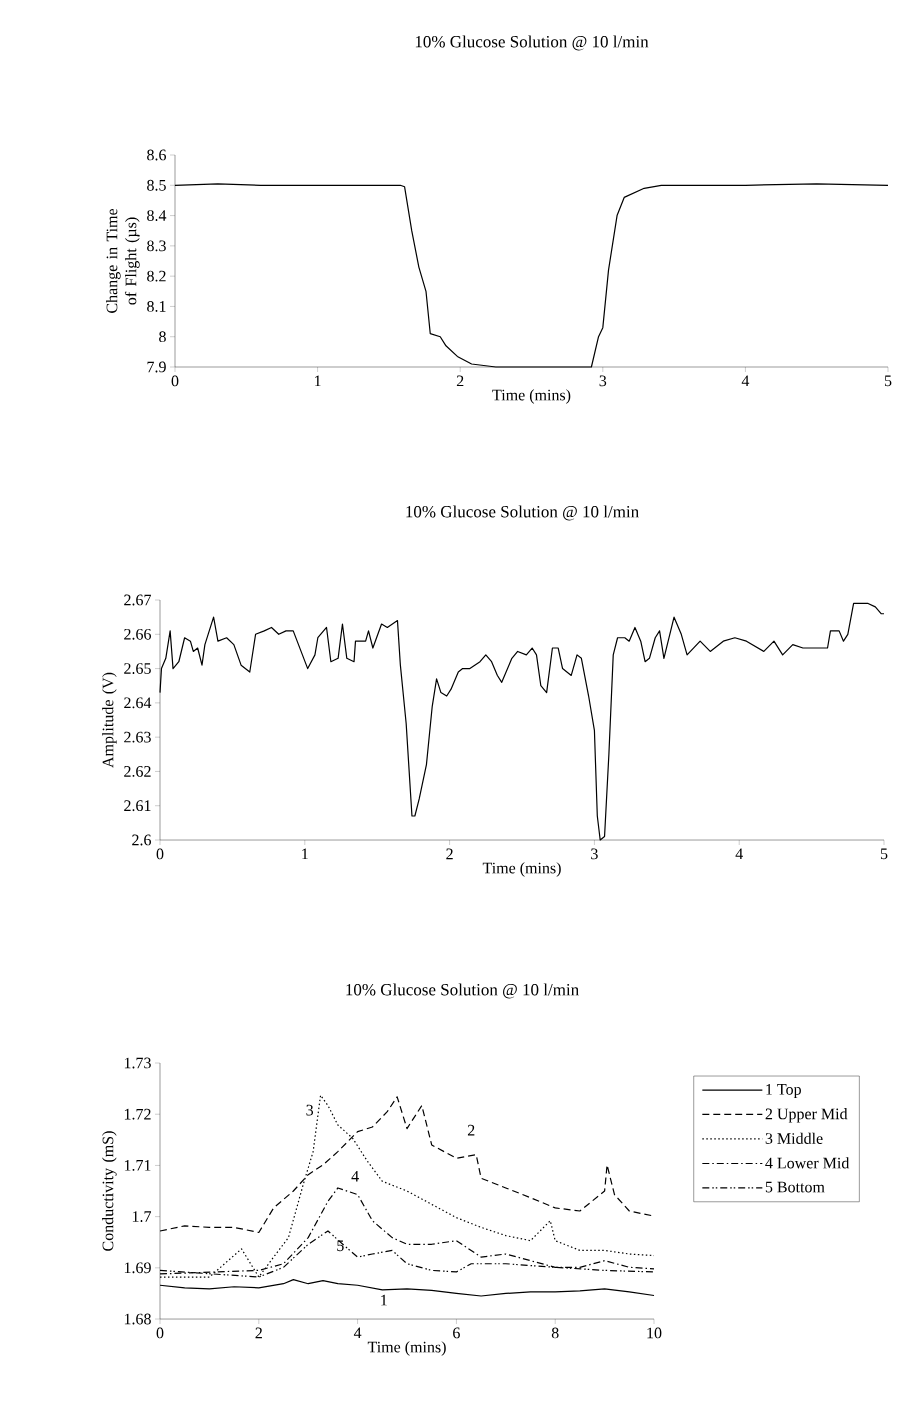 The width and height of the screenshot is (919, 1405). I want to click on legend-label: 3 Middle, so click(794, 1138).